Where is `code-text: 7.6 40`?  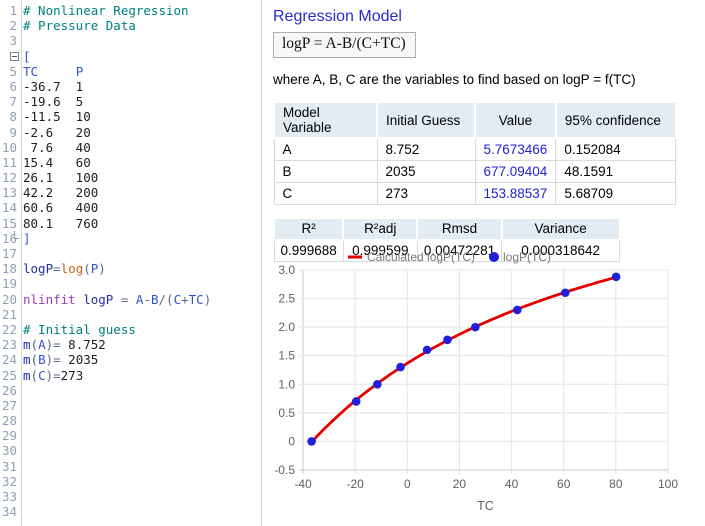
code-text: 7.6 40 is located at coordinates (57, 147).